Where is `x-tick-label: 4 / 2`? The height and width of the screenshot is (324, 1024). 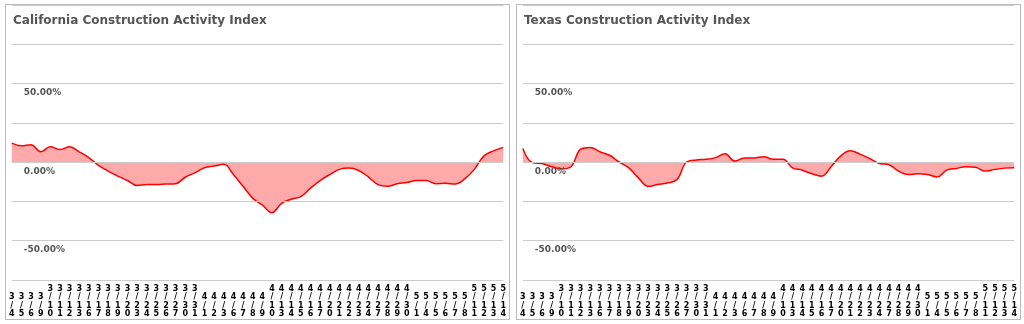
x-tick-label: 4 / 2 is located at coordinates (214, 305).